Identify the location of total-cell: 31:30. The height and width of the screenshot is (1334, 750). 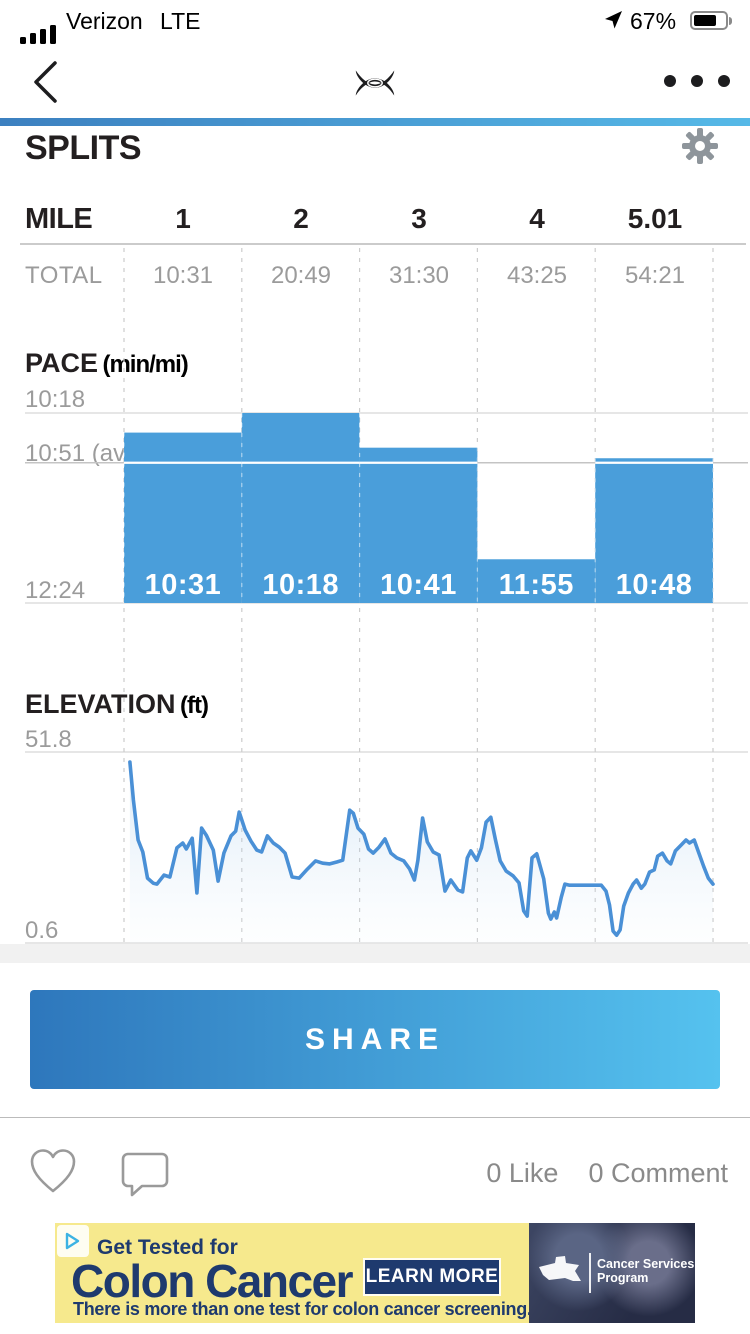
(419, 275).